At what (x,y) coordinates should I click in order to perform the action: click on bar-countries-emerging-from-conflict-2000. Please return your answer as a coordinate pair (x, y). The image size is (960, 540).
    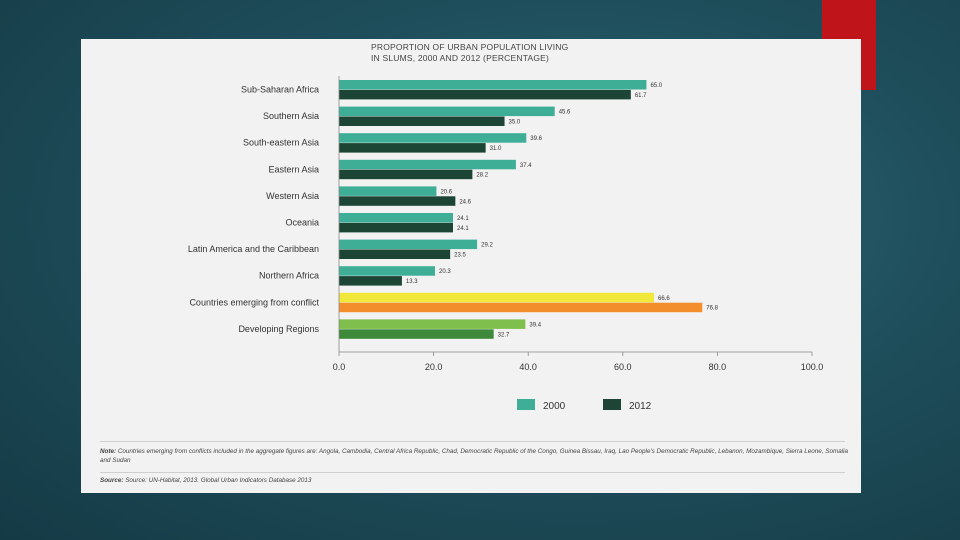
    Looking at the image, I should click on (497, 297).